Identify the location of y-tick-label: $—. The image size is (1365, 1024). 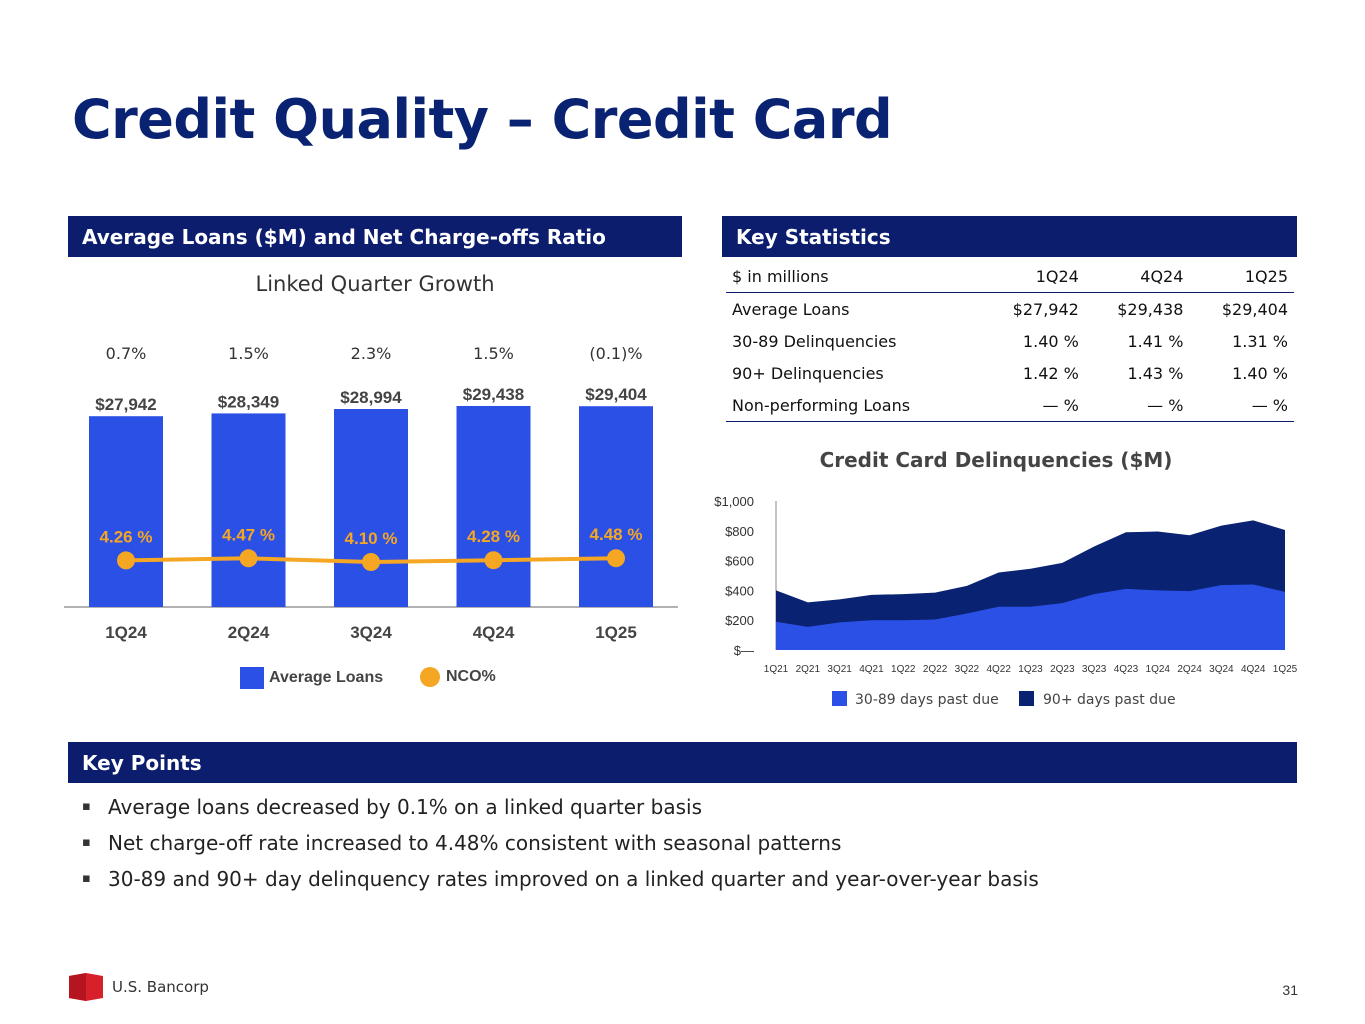
(744, 650).